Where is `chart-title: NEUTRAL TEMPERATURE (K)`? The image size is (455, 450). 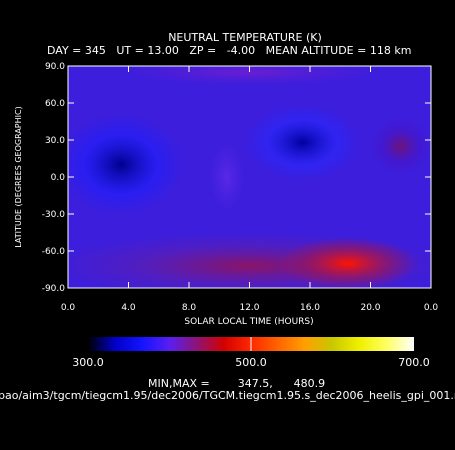
chart-title: NEUTRAL TEMPERATURE (K) is located at coordinates (245, 37).